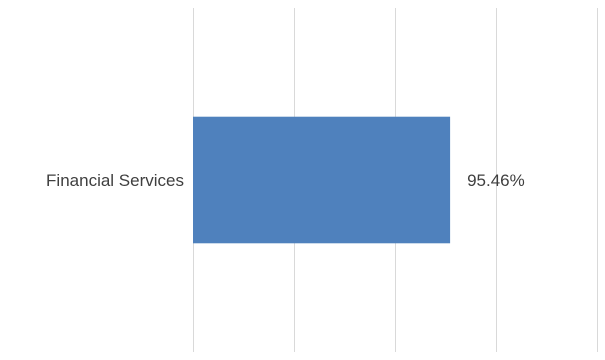 Image resolution: width=605 pixels, height=360 pixels. Describe the element at coordinates (496, 180) in the screenshot. I see `data-label: 95.46%` at that location.